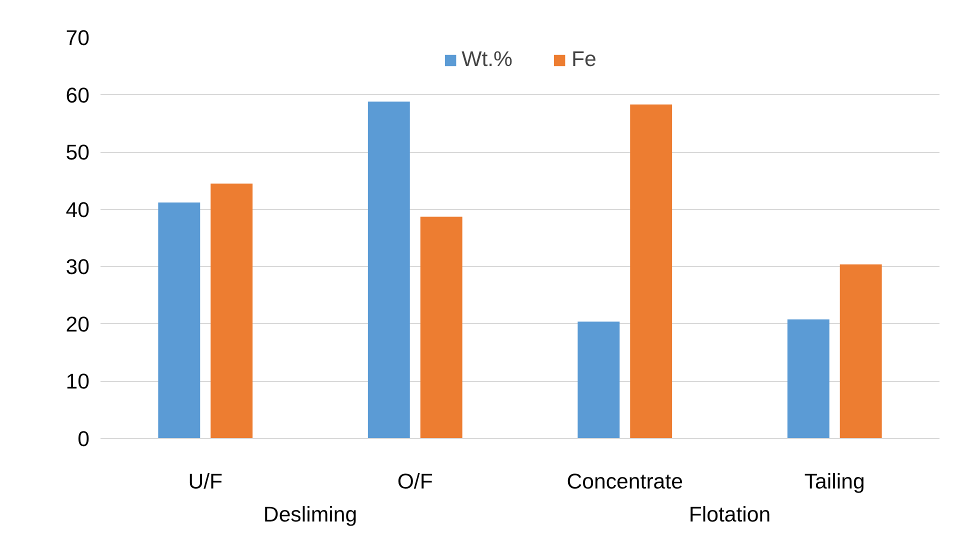 Image resolution: width=956 pixels, height=540 pixels. I want to click on x-tick-label: Concentrate, so click(624, 482).